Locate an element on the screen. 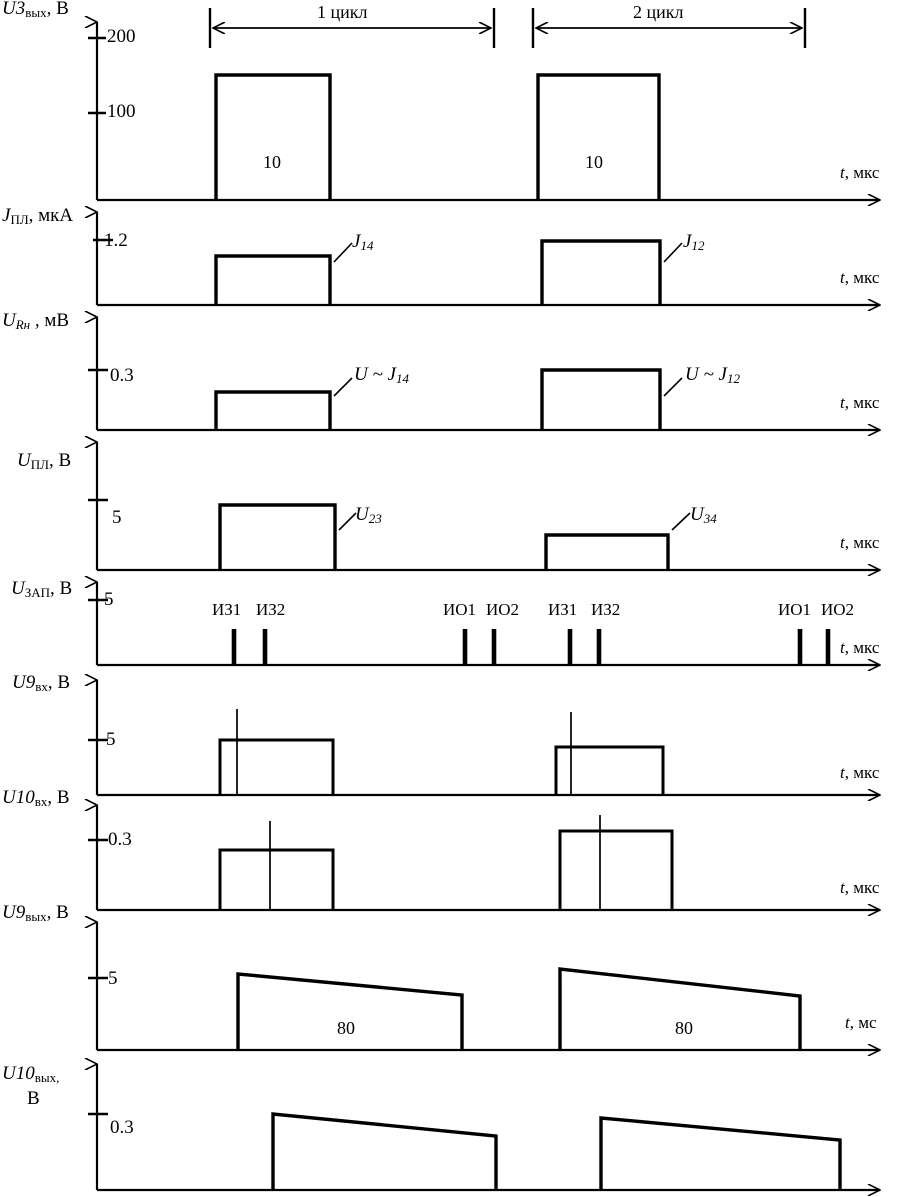 Image resolution: width=910 pixels, height=1197 pixels. t-axis-label-urn: t, мкс is located at coordinates (860, 402).